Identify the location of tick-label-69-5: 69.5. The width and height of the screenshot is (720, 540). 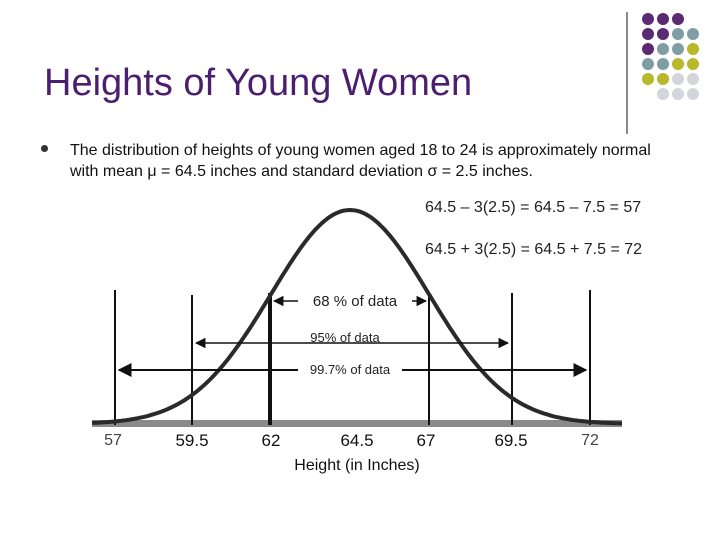
(510, 440).